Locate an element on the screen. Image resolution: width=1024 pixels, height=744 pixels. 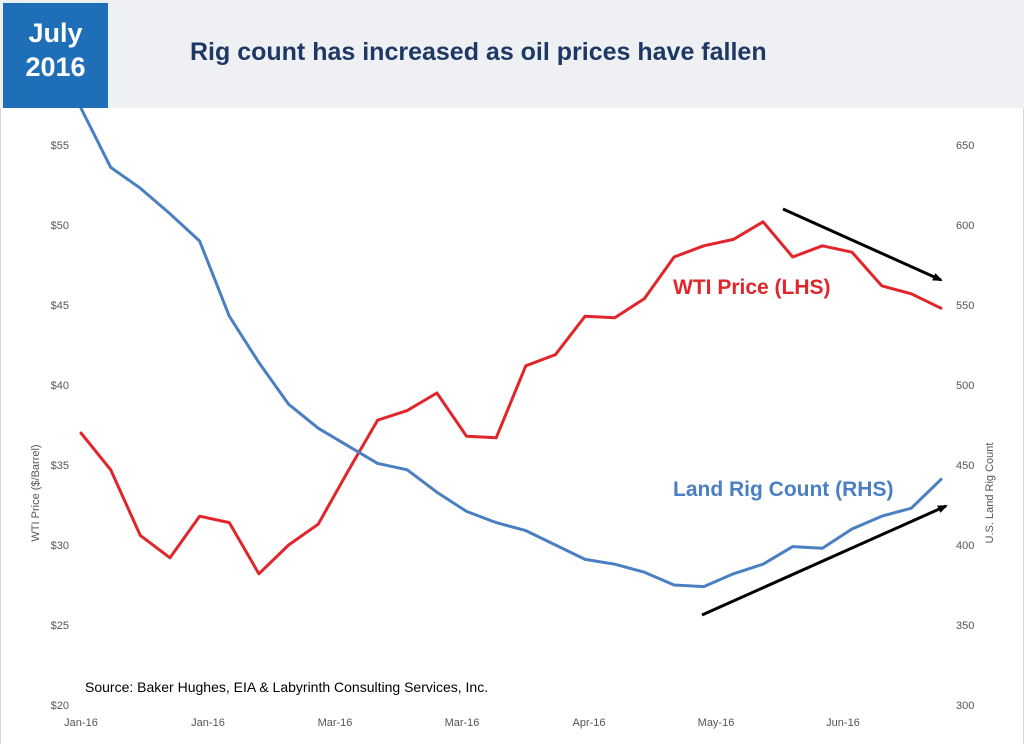
x-tick-label: Jun-16 is located at coordinates (843, 723).